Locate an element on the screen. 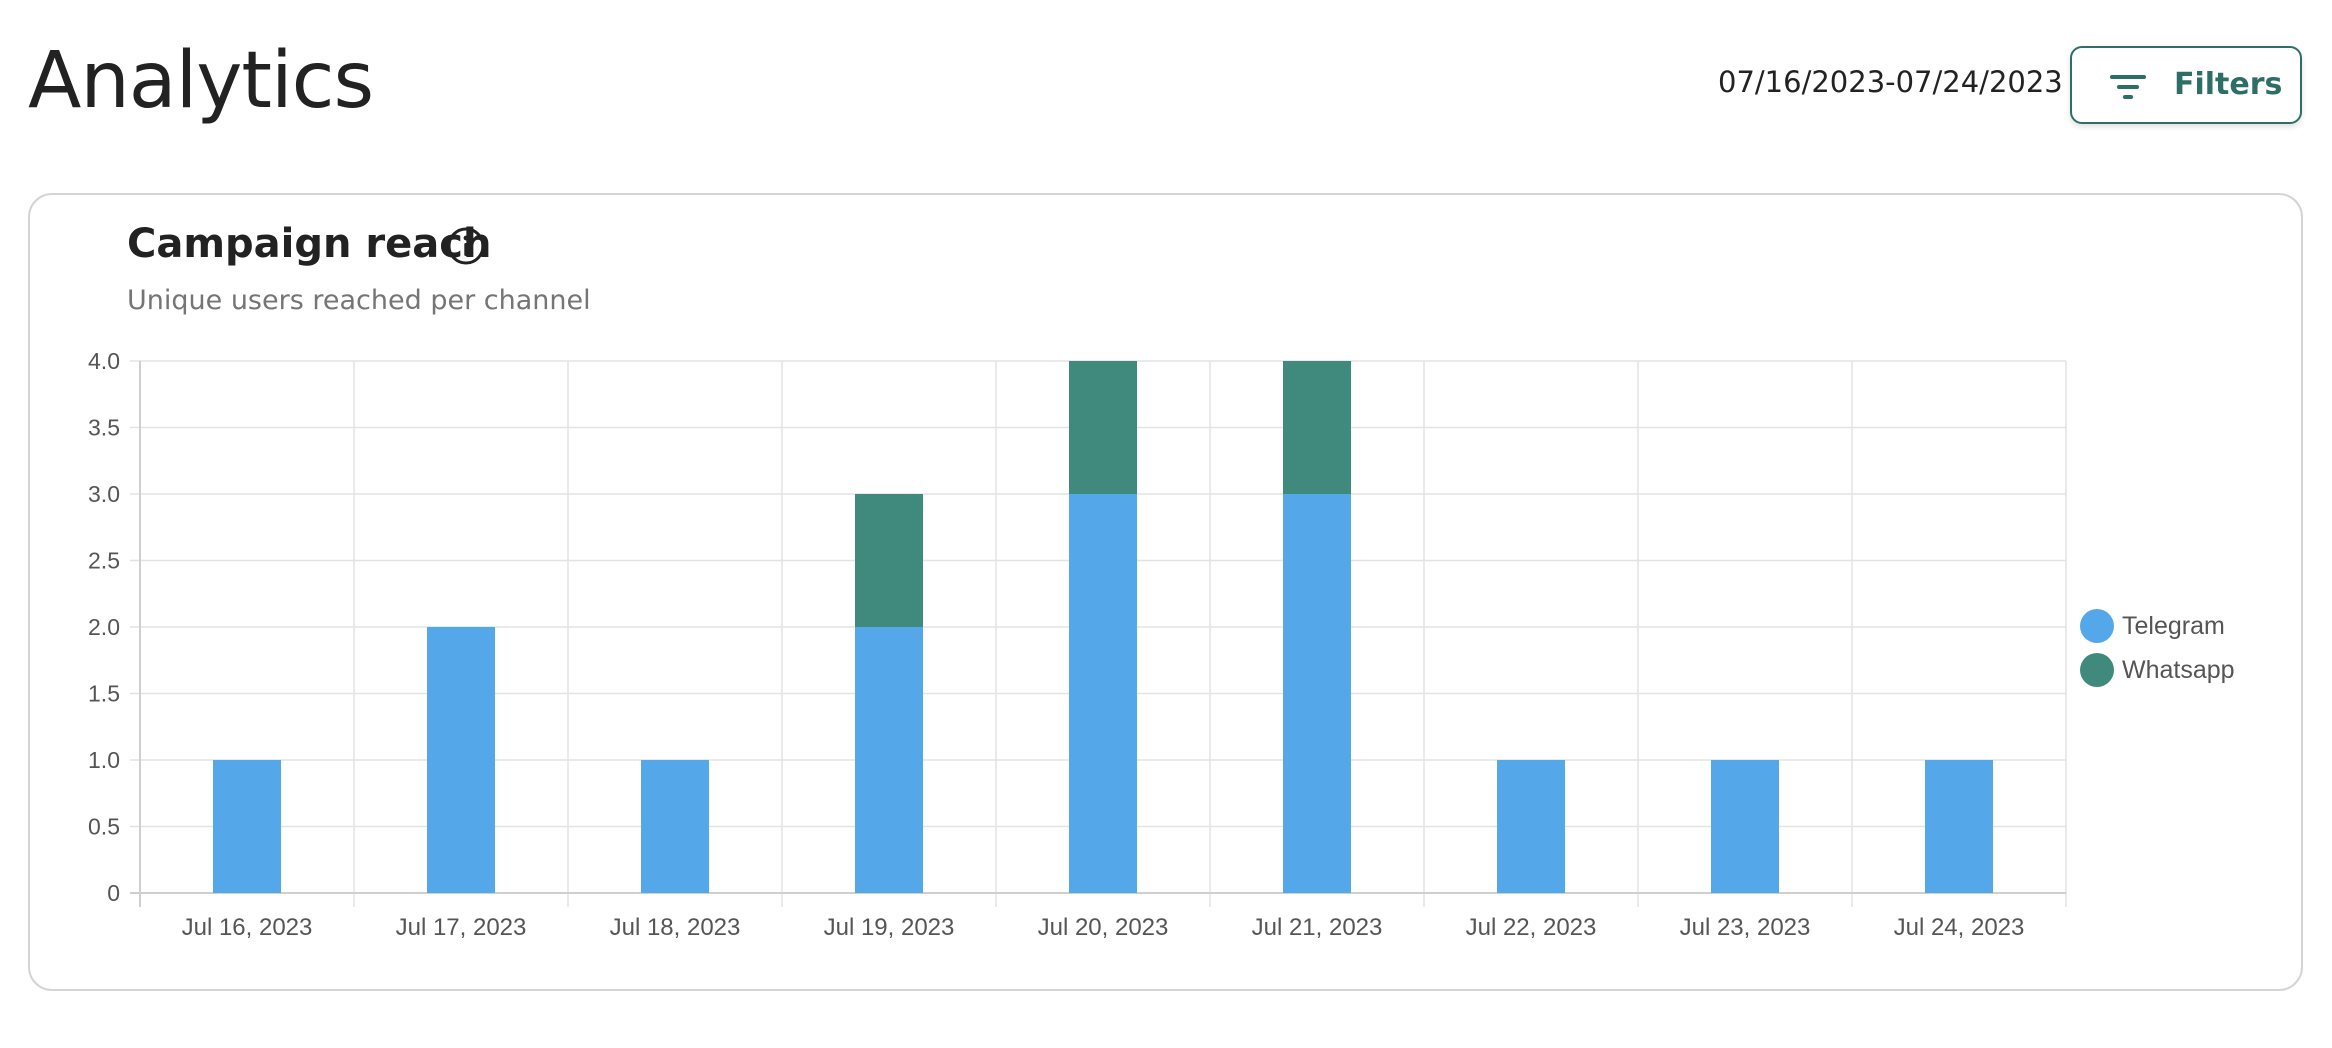  legend-swatch-telegram is located at coordinates (2097, 626).